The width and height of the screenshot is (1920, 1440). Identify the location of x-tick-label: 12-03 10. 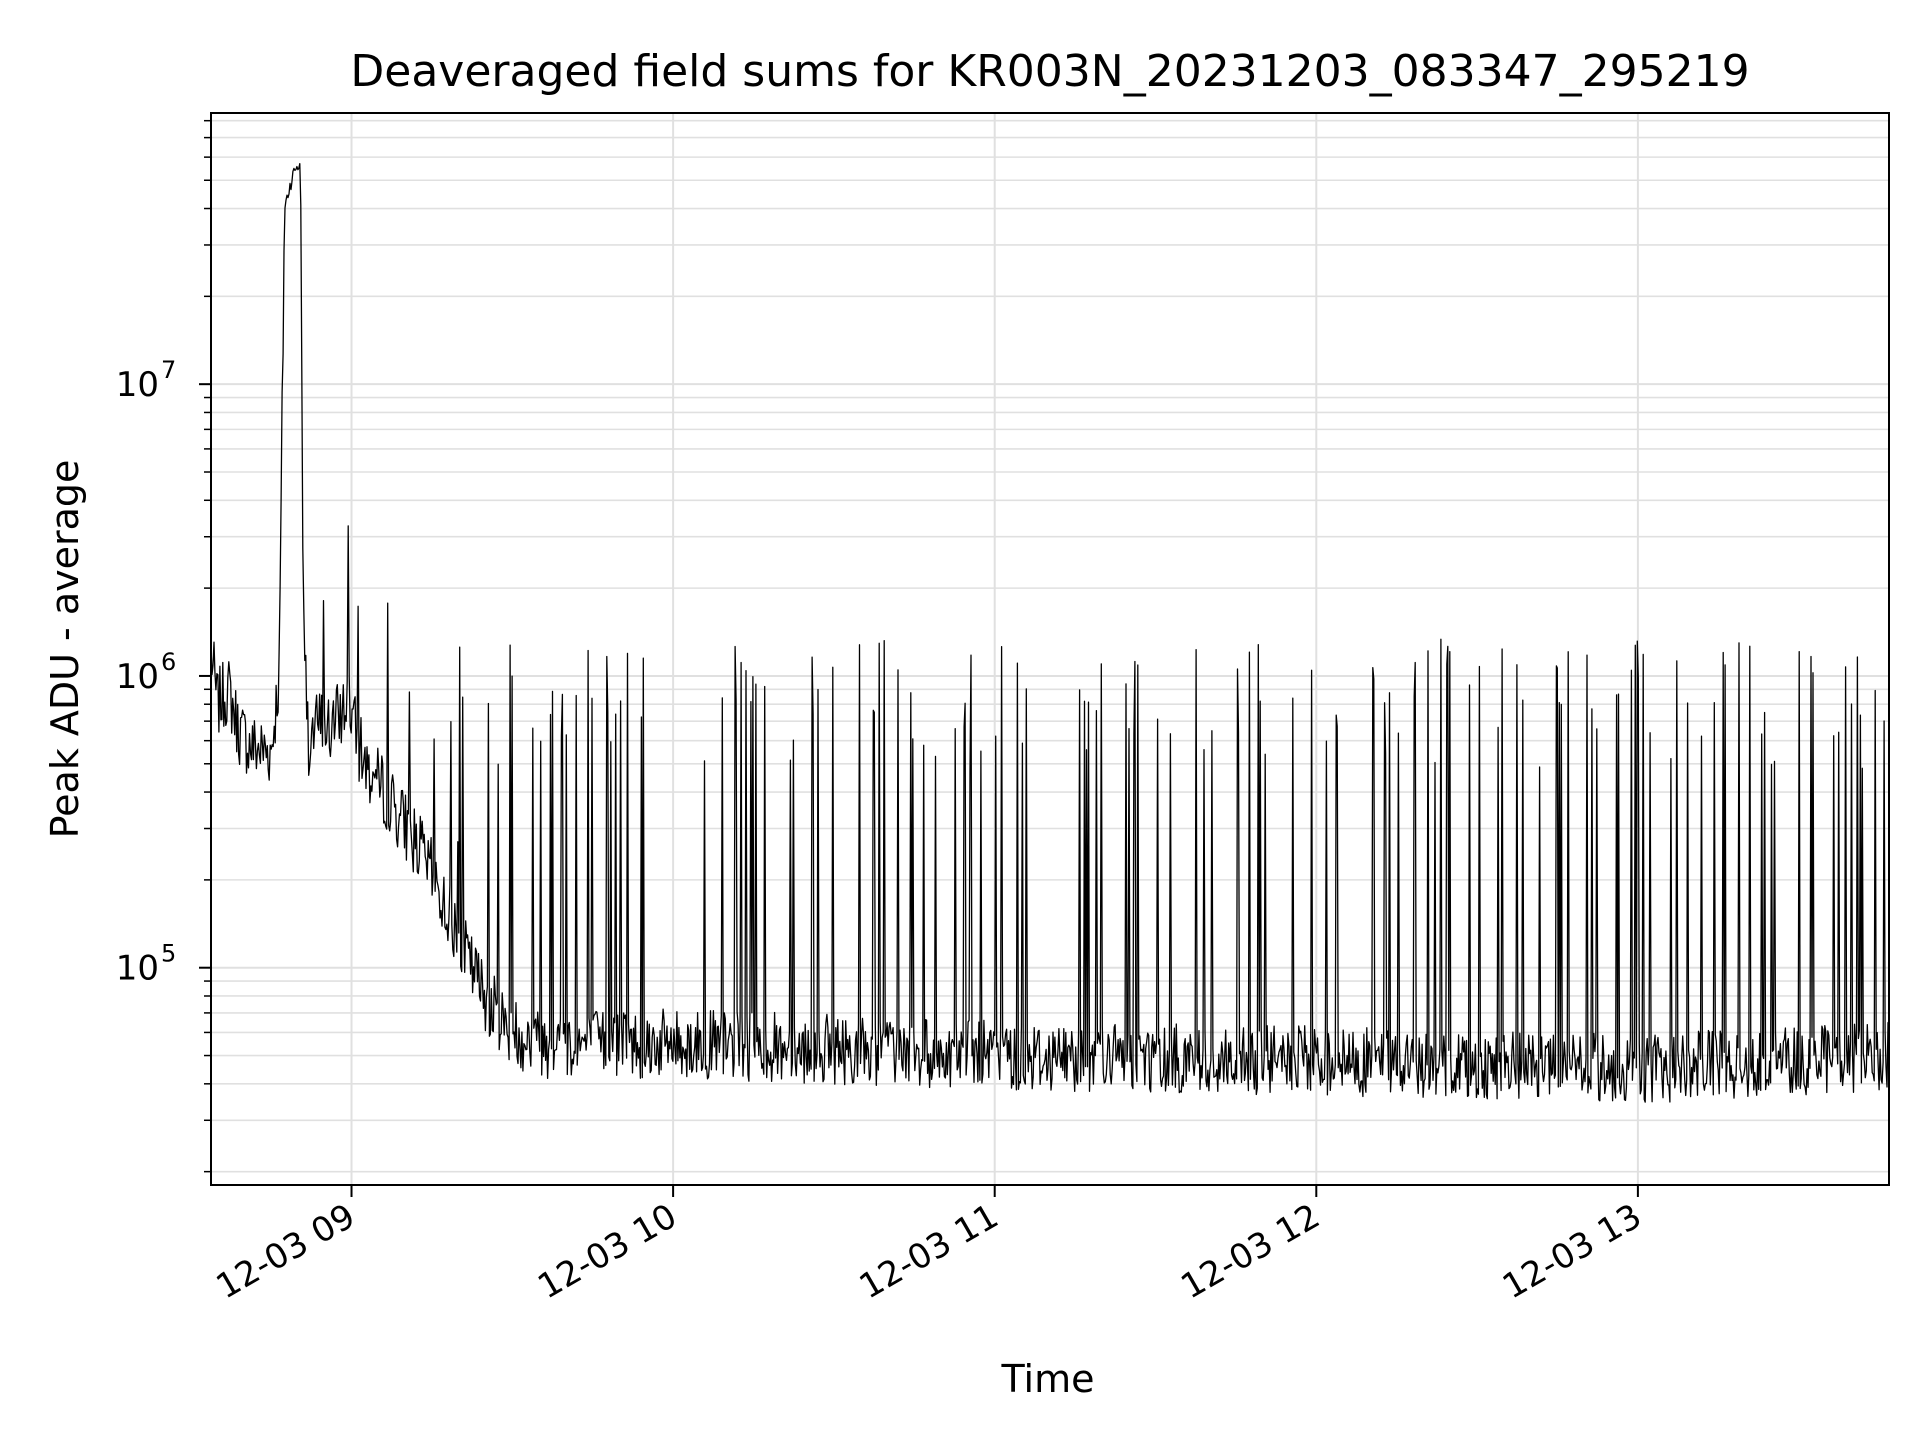
(607, 1251).